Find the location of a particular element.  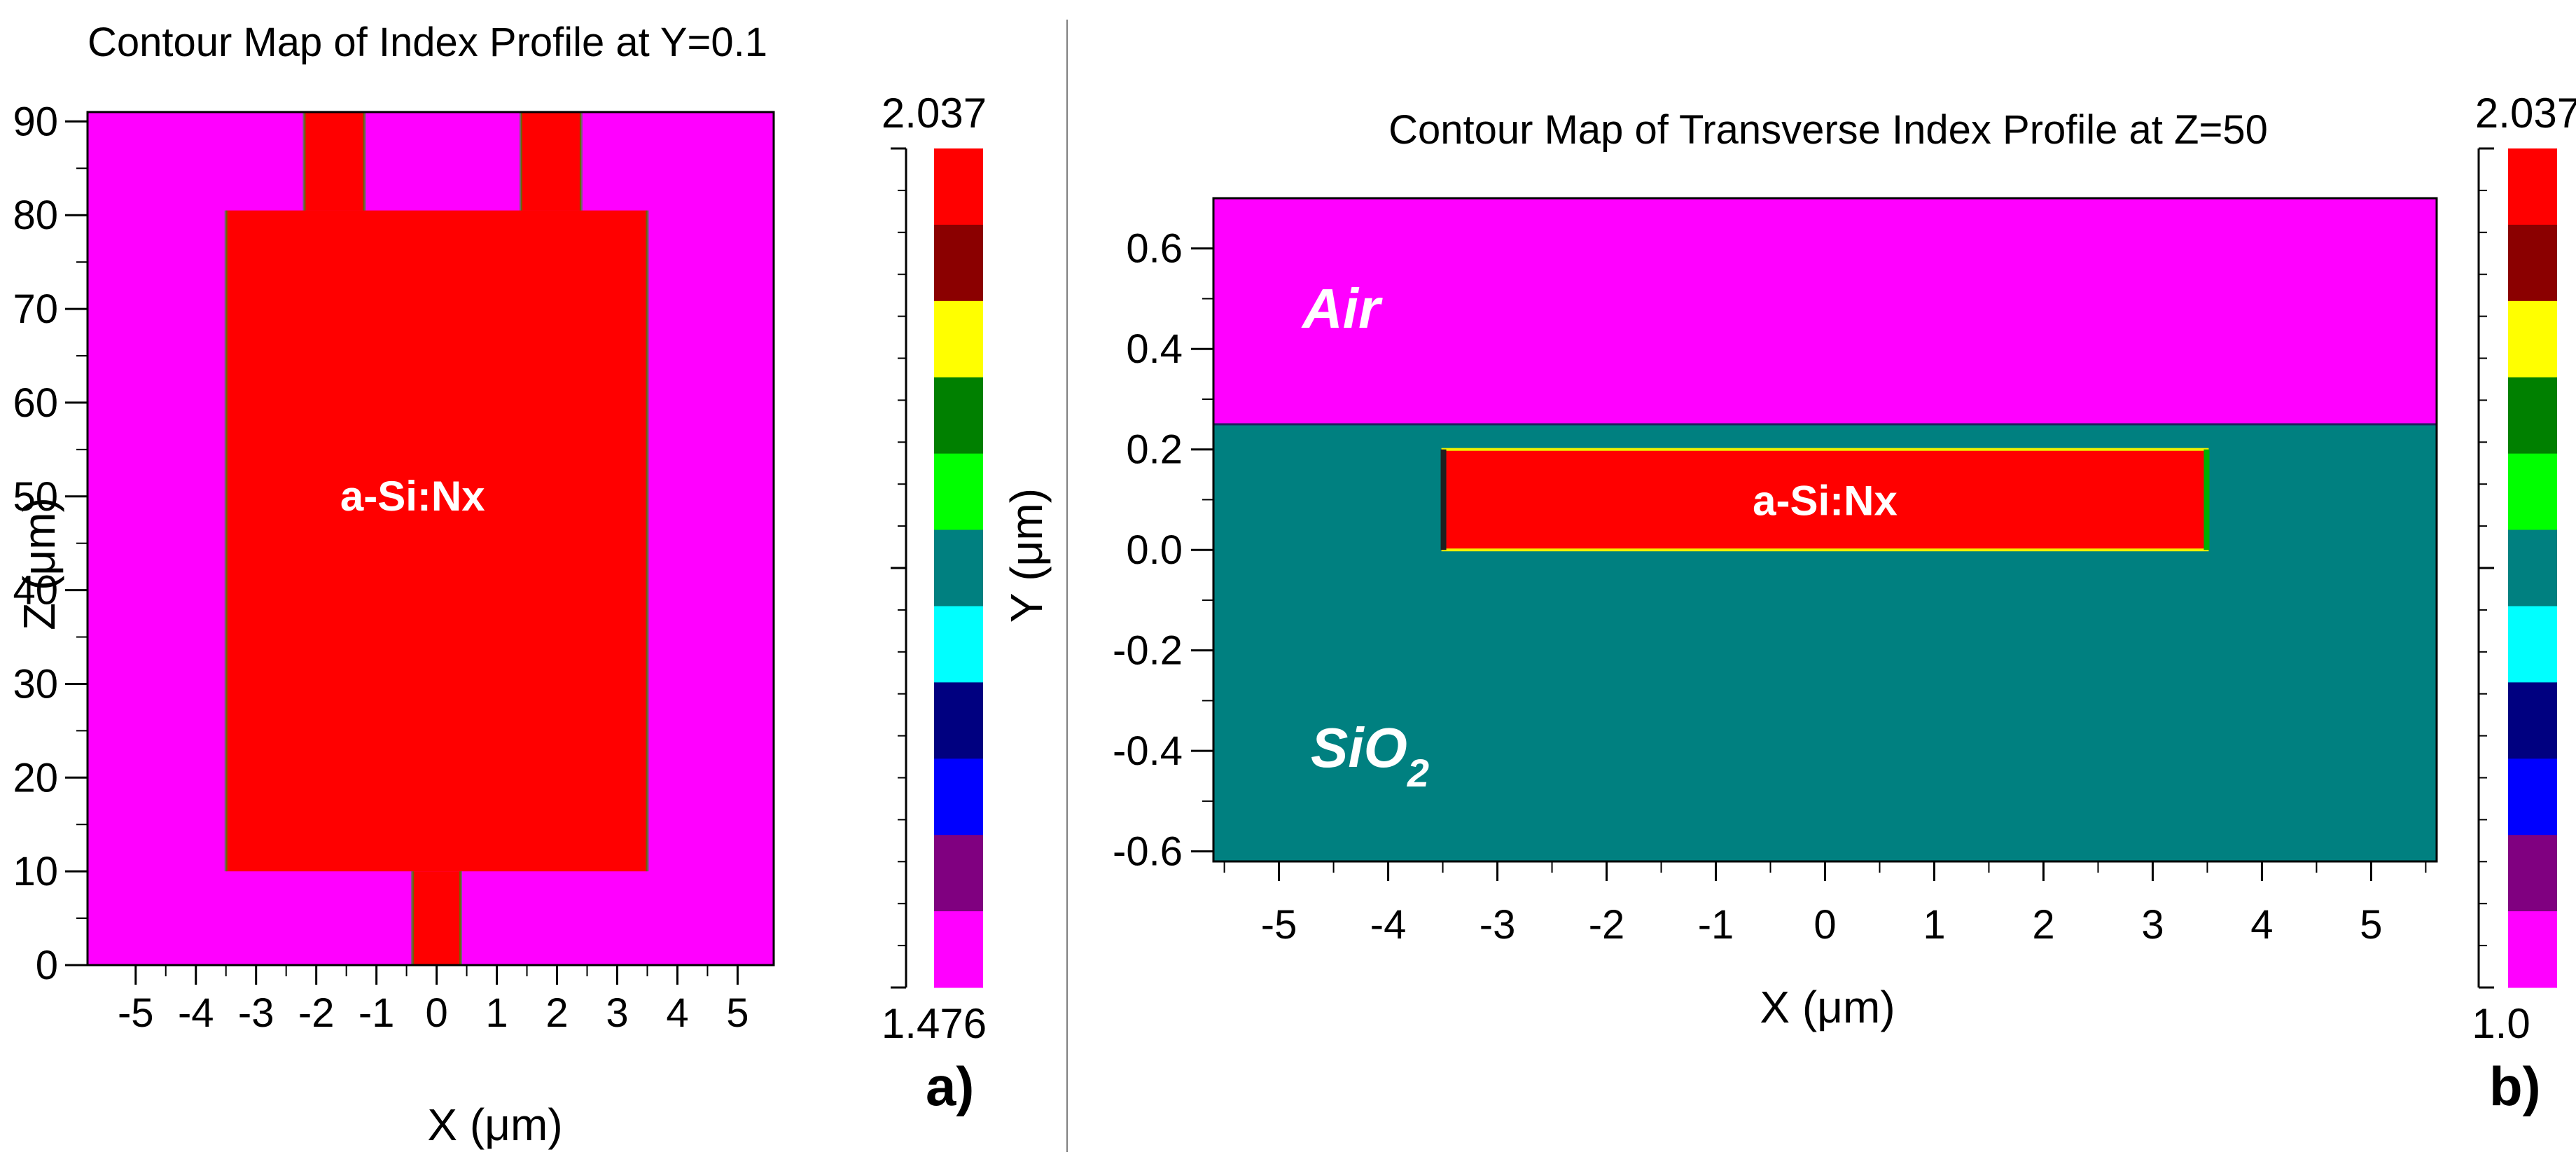

panel-a-ytick-label: 80 is located at coordinates (35, 215).